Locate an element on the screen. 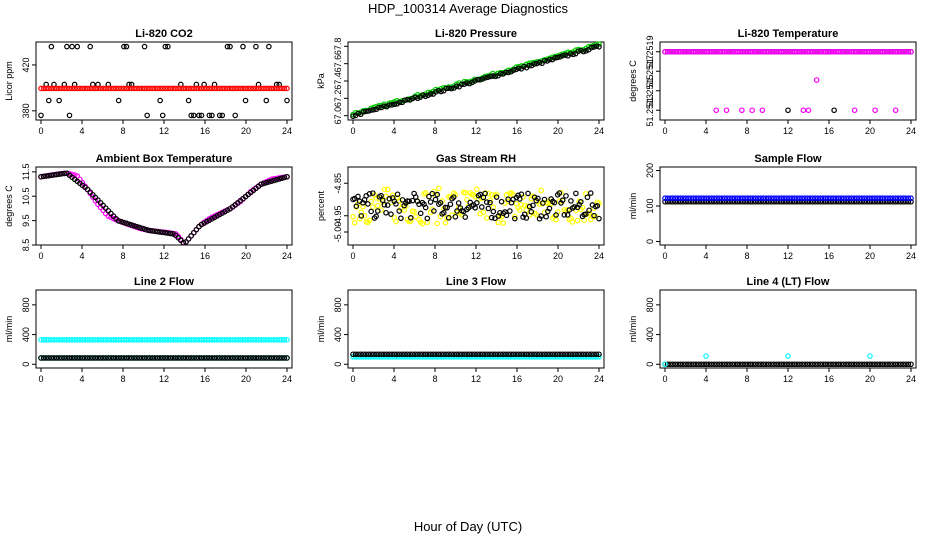  series-black is located at coordinates (476, 81).